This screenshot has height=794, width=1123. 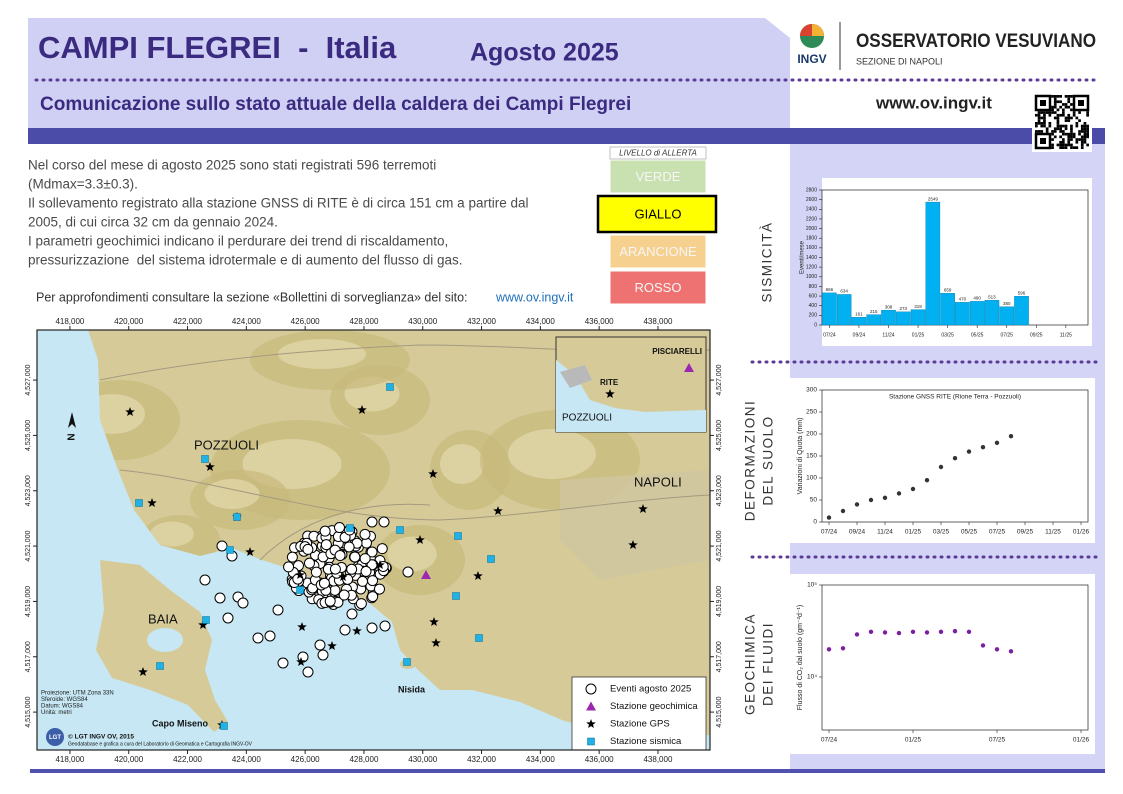 I want to click on place-name: BAIA, so click(x=163, y=618).